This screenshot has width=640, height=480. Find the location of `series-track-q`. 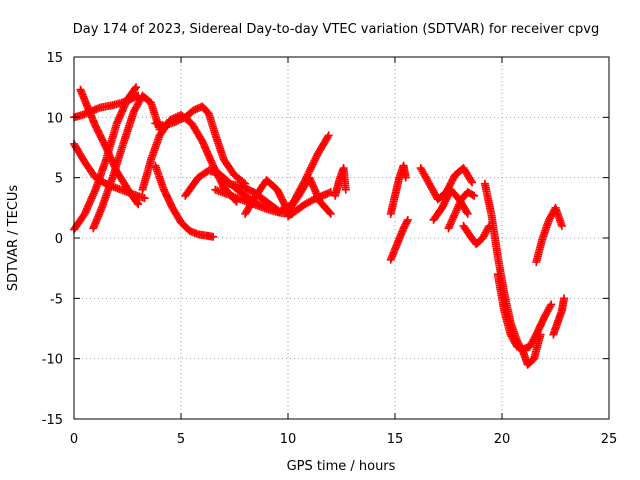

series-track-q is located at coordinates (446, 184).